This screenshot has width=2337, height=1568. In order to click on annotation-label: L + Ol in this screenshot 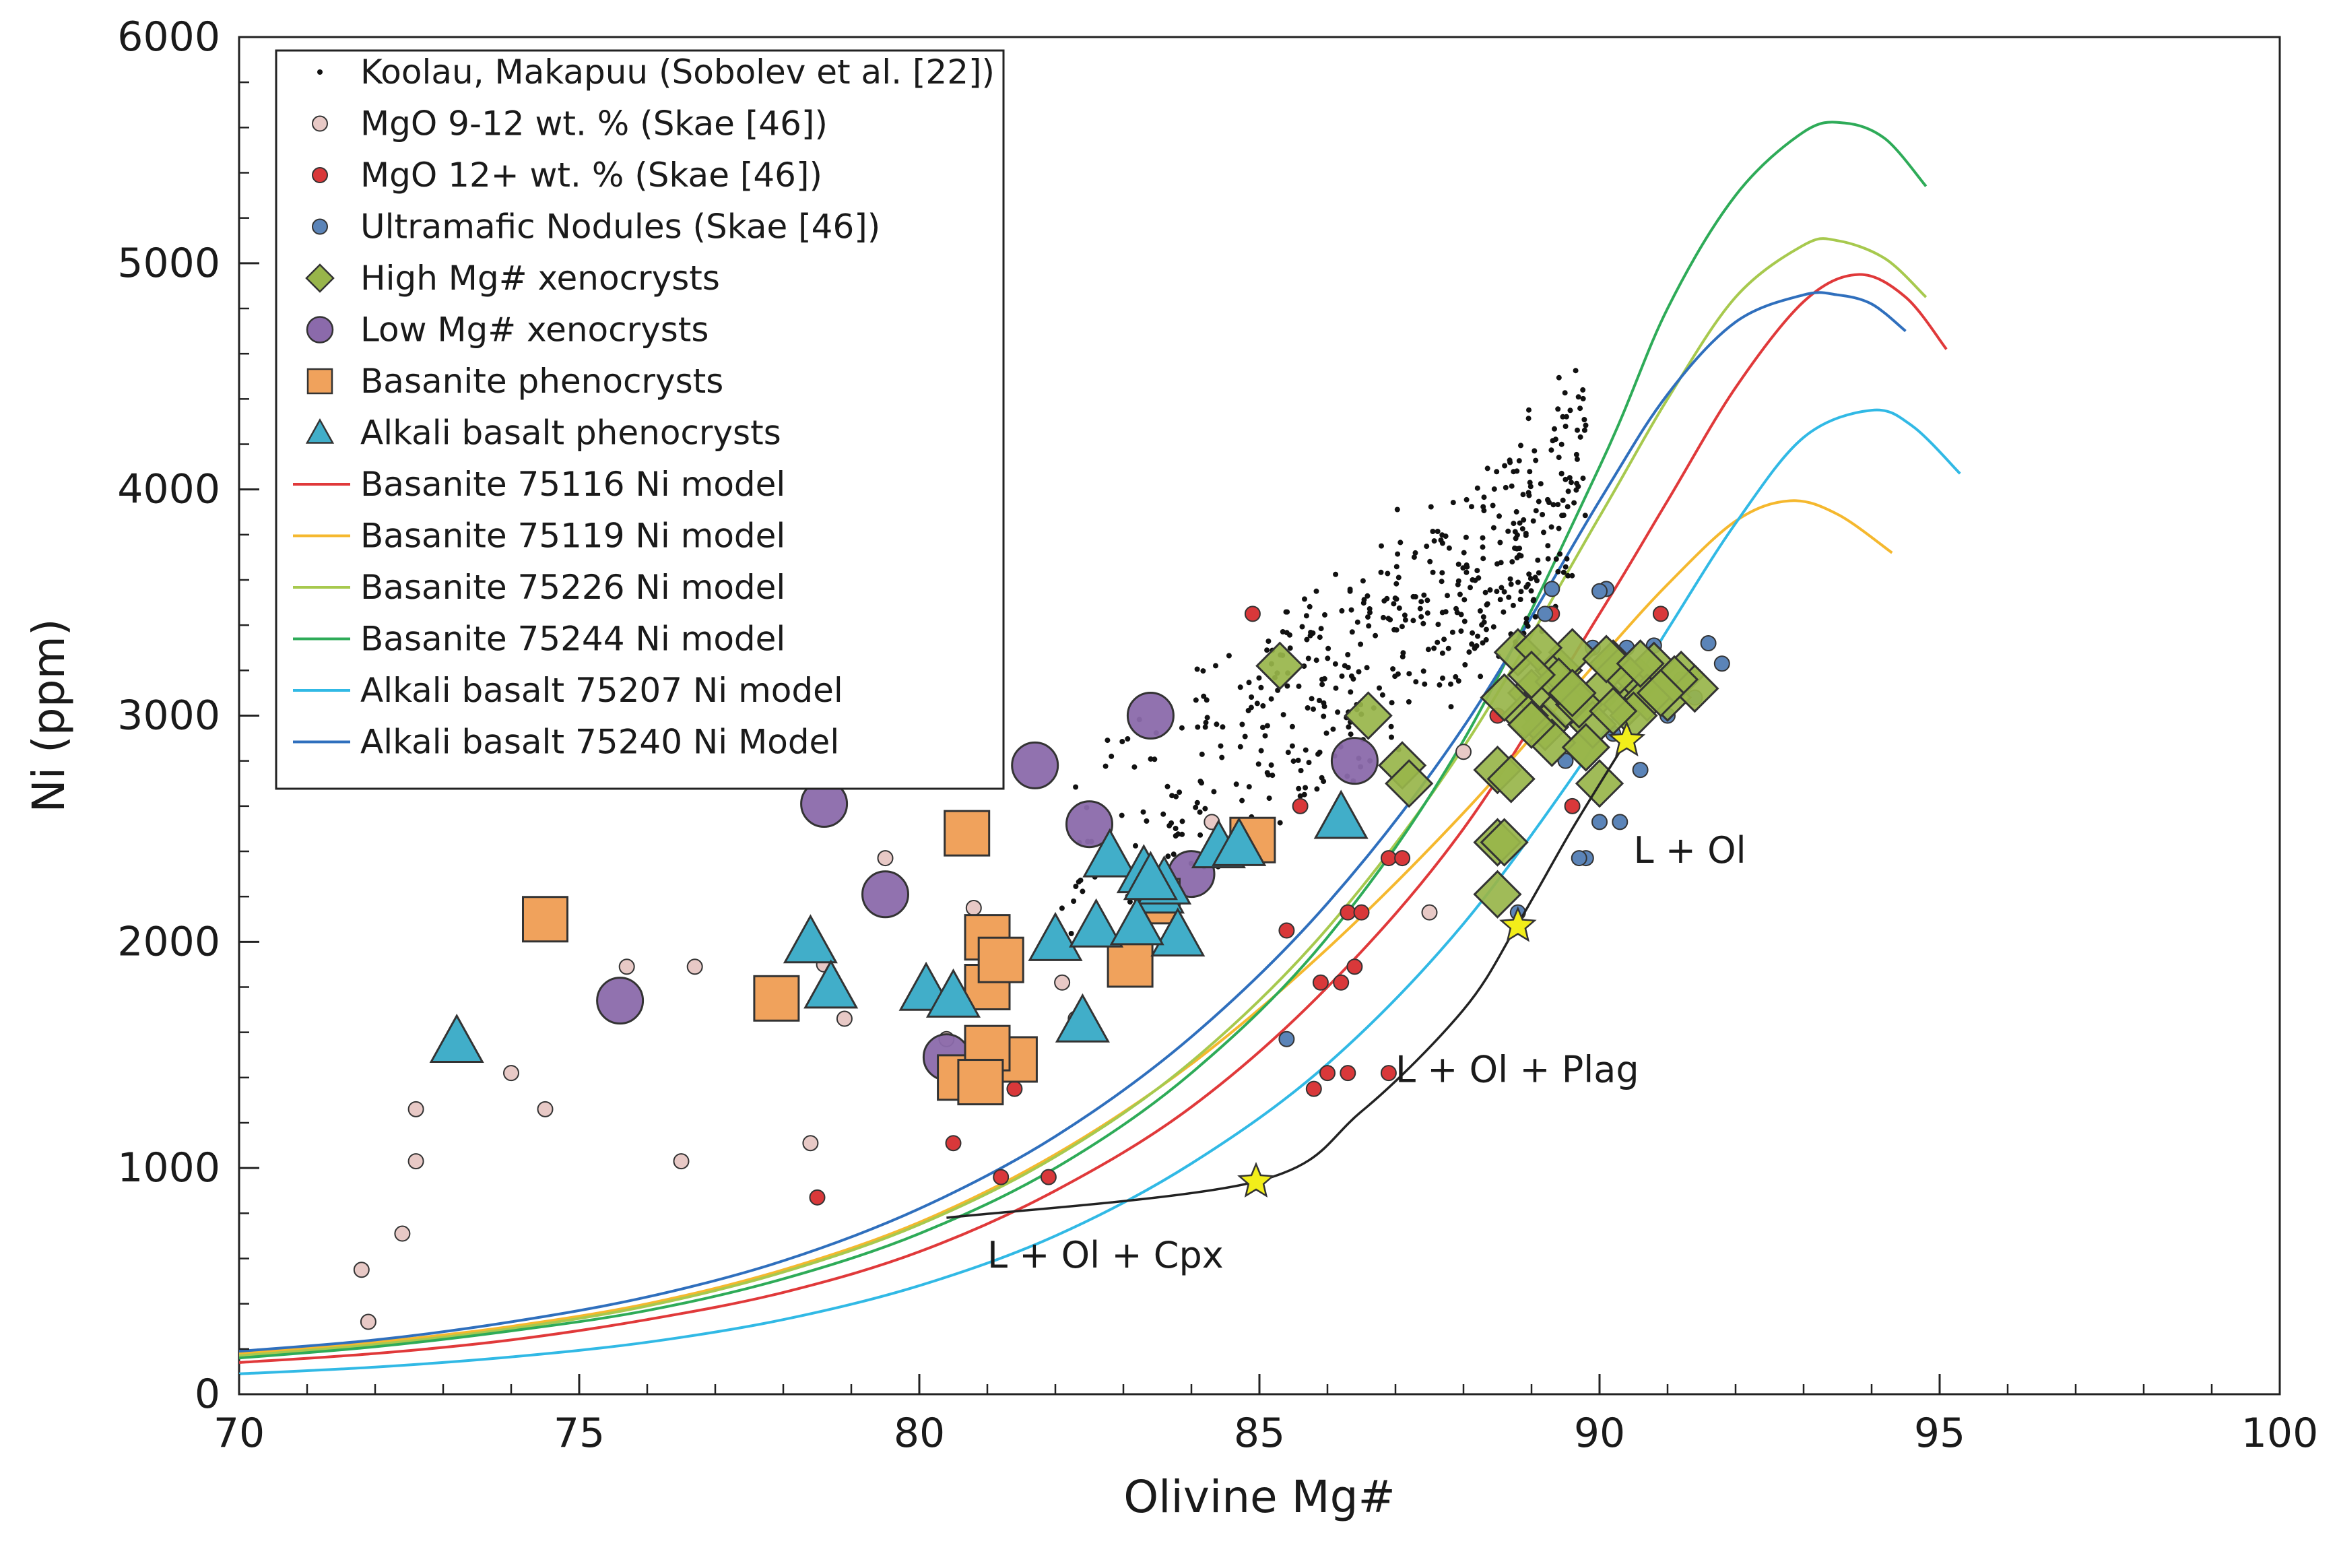, I will do `click(1690, 851)`.